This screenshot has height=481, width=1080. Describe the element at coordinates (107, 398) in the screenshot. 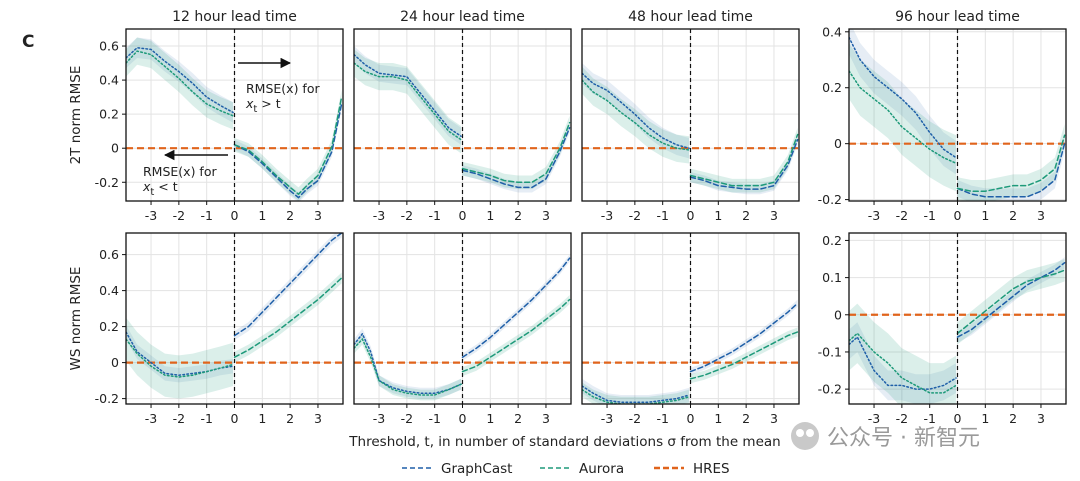

I see `y-tick-label: -0.2` at that location.